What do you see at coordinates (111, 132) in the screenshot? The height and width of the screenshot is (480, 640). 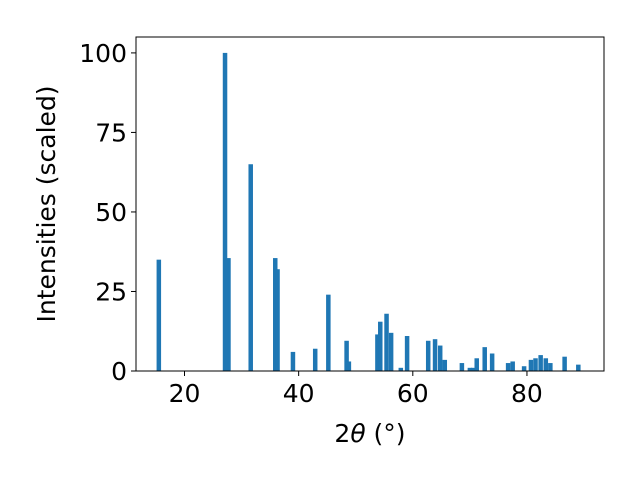 I see `y-tick-label: 75` at bounding box center [111, 132].